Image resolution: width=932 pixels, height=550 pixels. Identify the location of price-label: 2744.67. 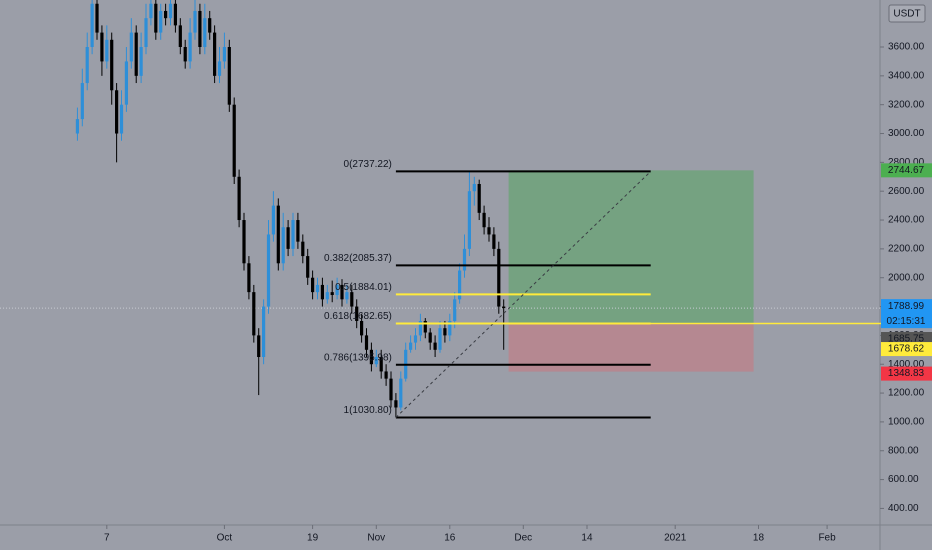
(906, 170).